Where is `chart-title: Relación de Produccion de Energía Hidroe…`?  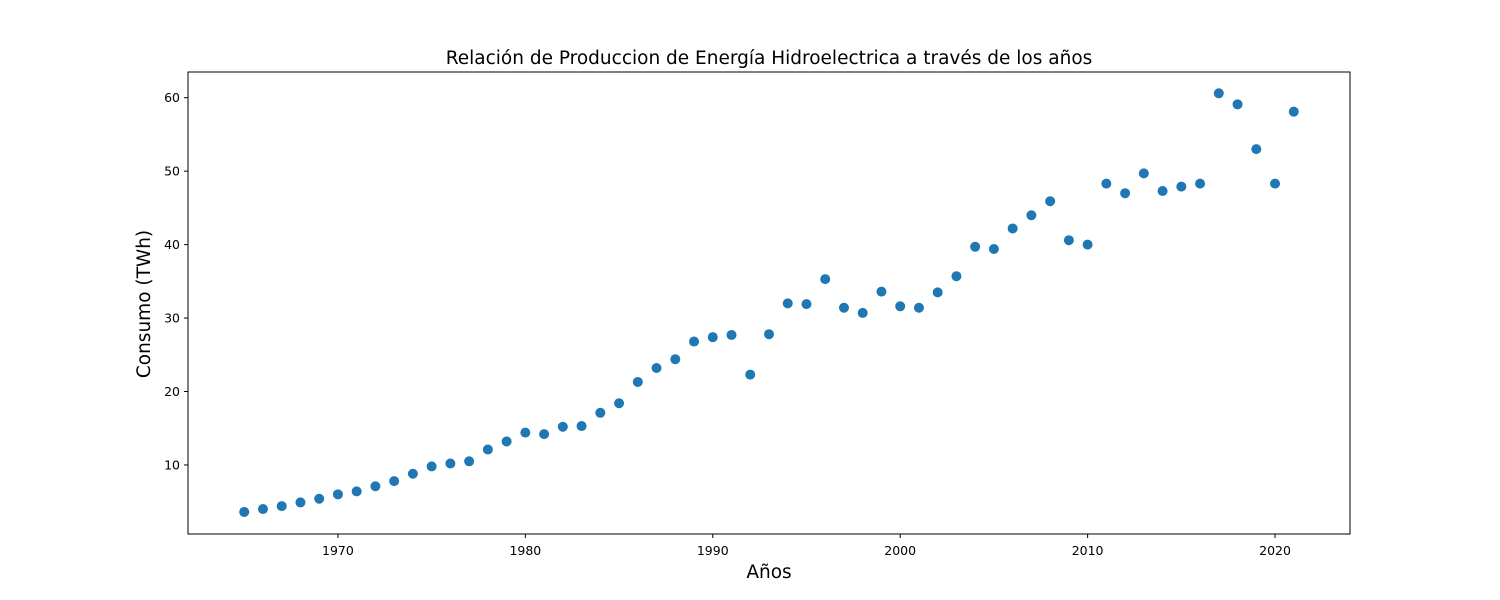 chart-title: Relación de Produccion de Energía Hidroe… is located at coordinates (769, 58).